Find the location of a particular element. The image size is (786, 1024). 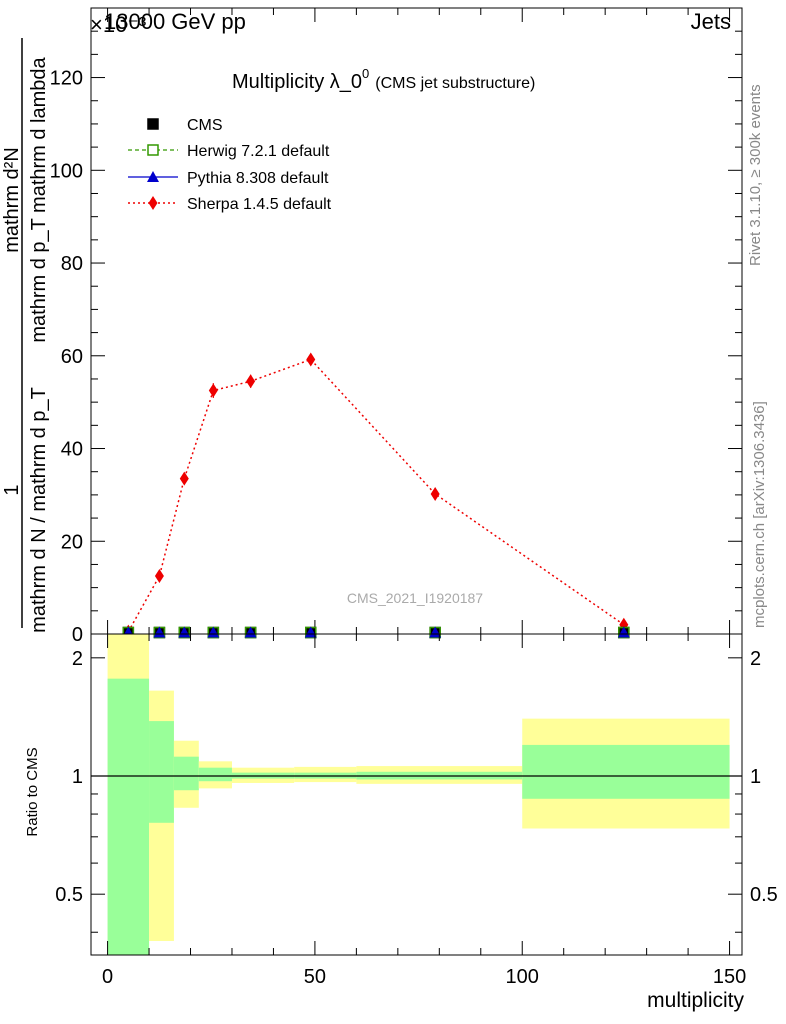

x-tick-label: 100 is located at coordinates (522, 977).